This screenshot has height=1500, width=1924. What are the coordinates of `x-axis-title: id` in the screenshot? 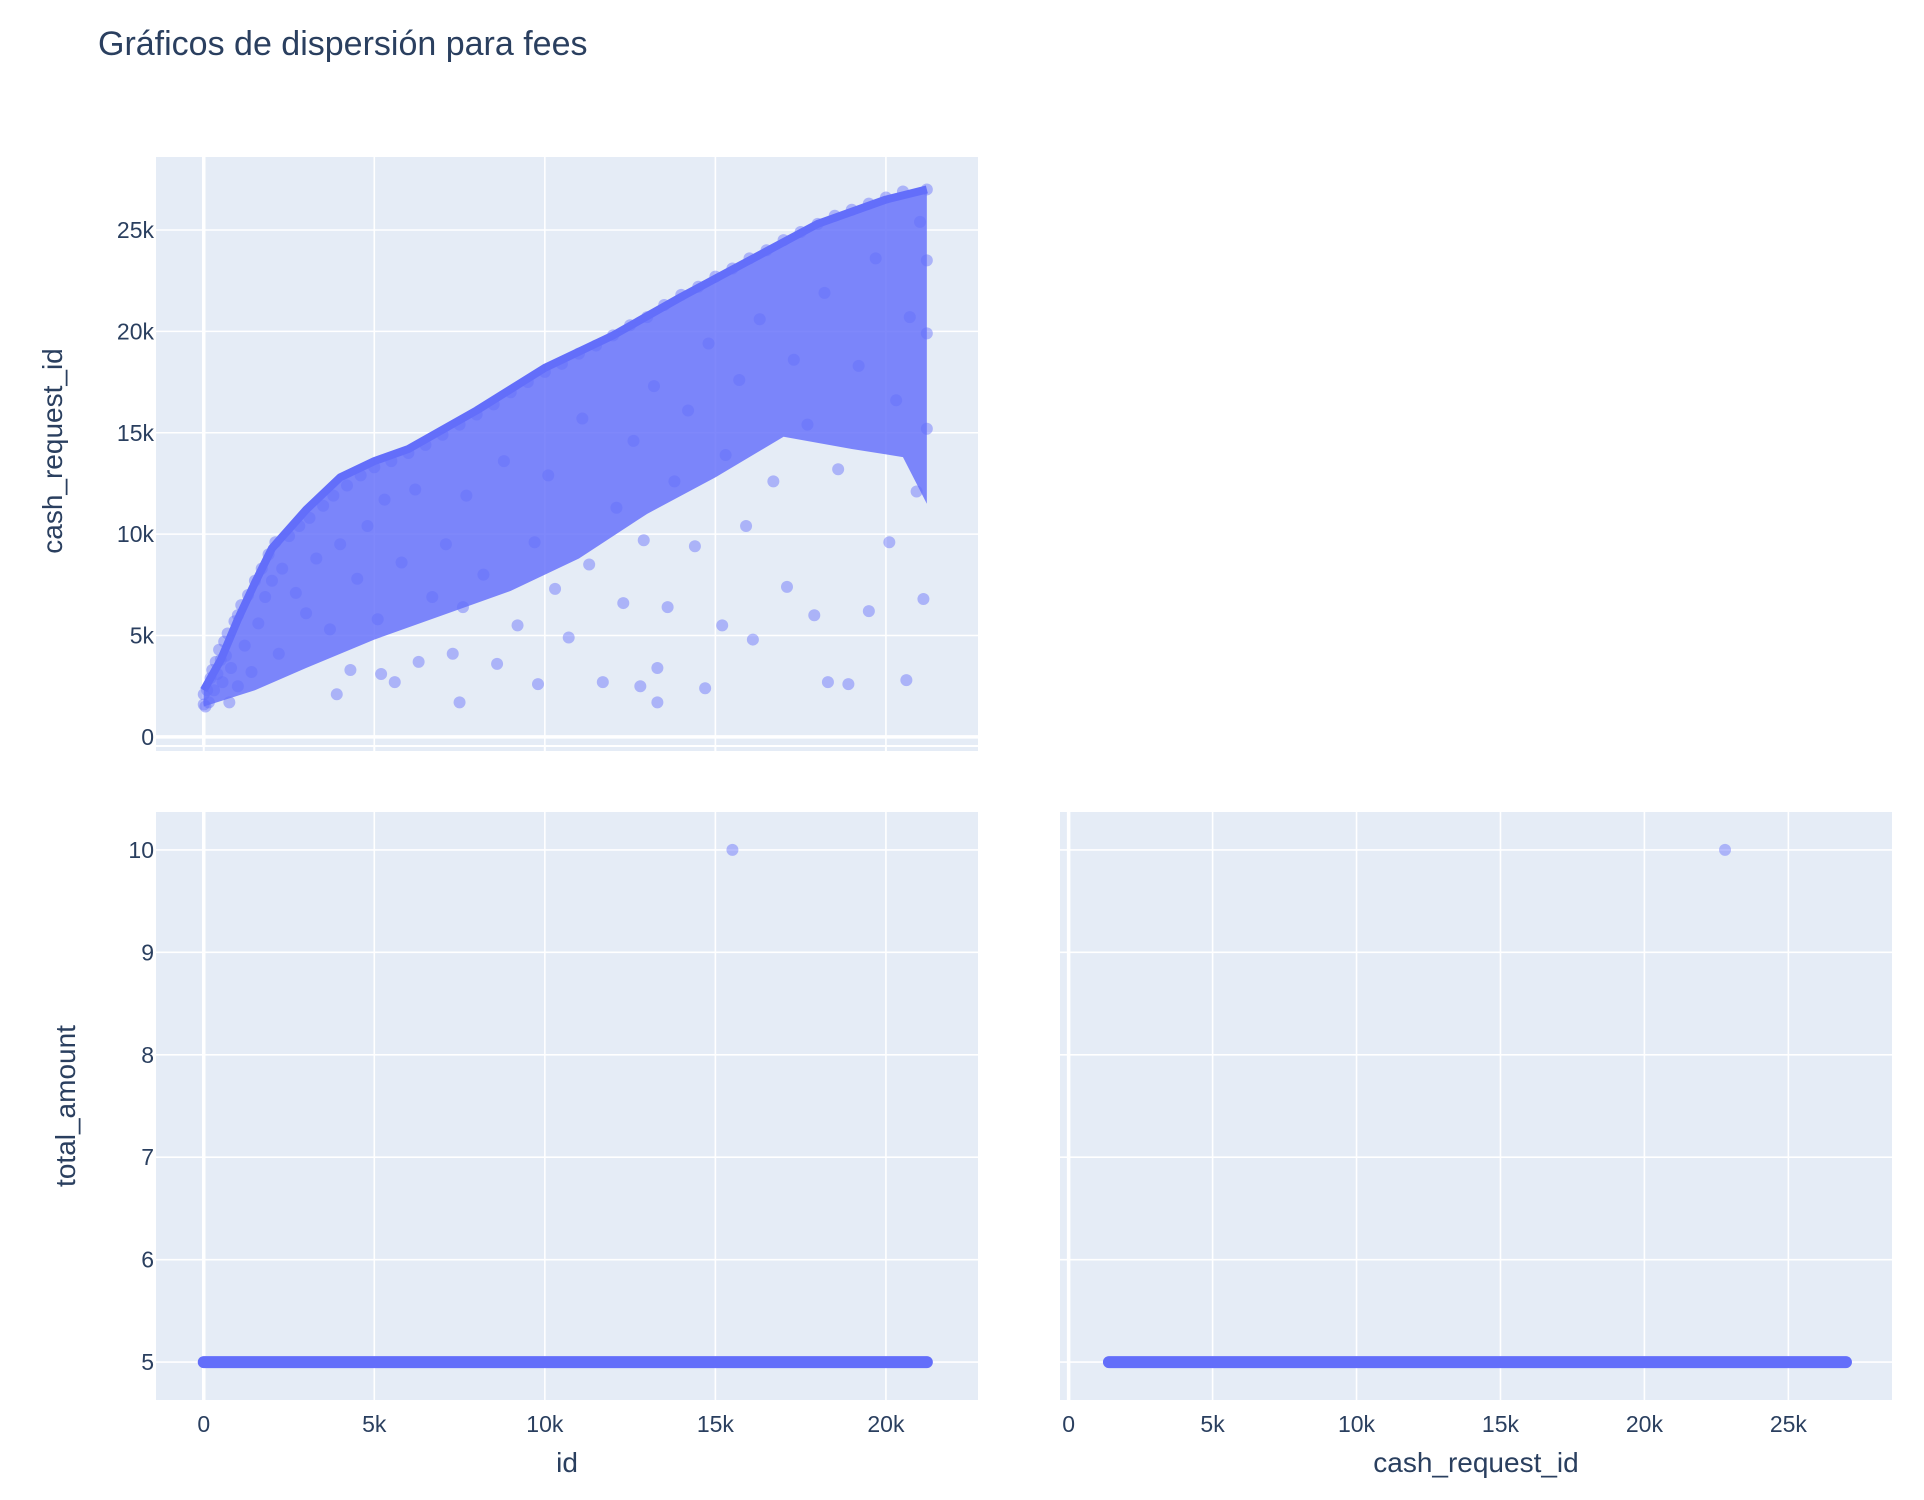 It's located at (567, 1462).